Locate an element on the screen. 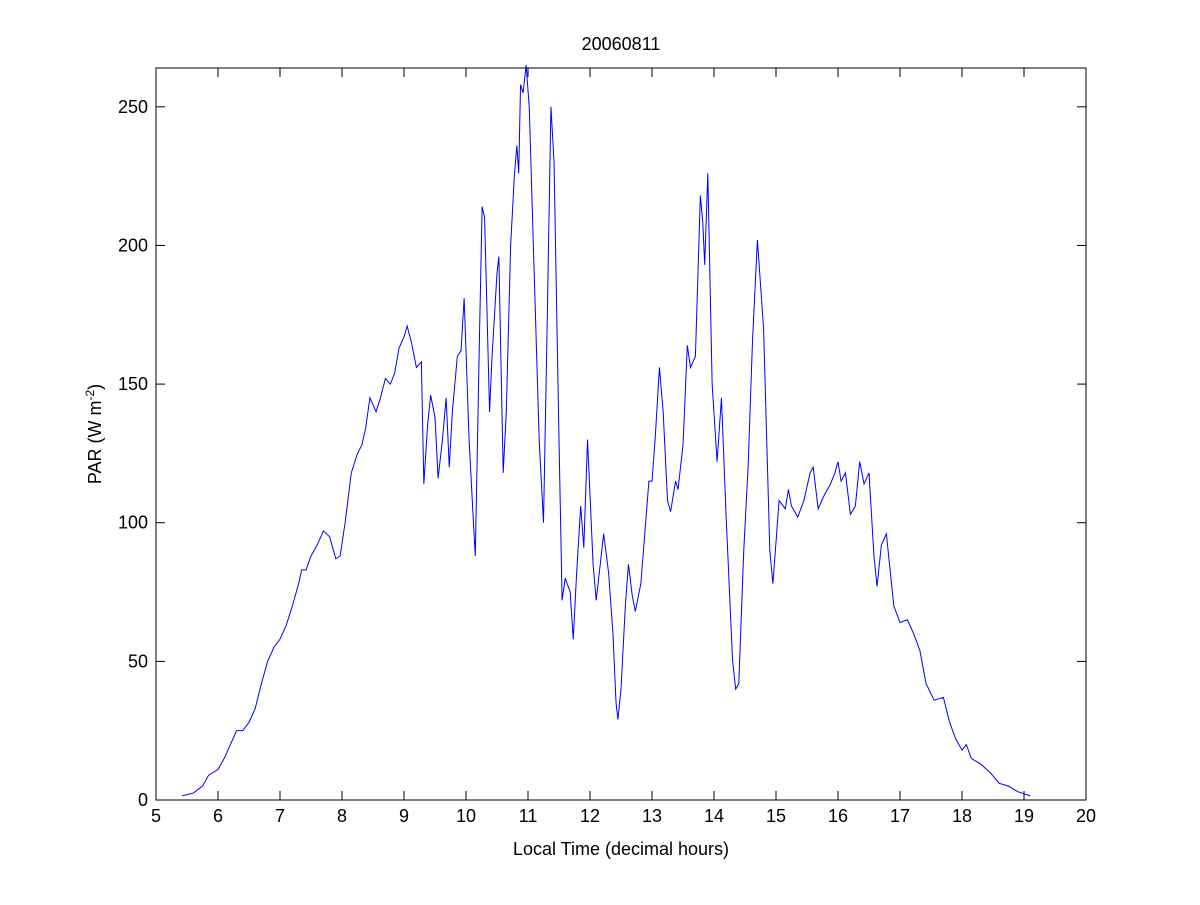 This screenshot has height=905, width=1200. x-axis-label: Local Time (decimal hours) is located at coordinates (621, 849).